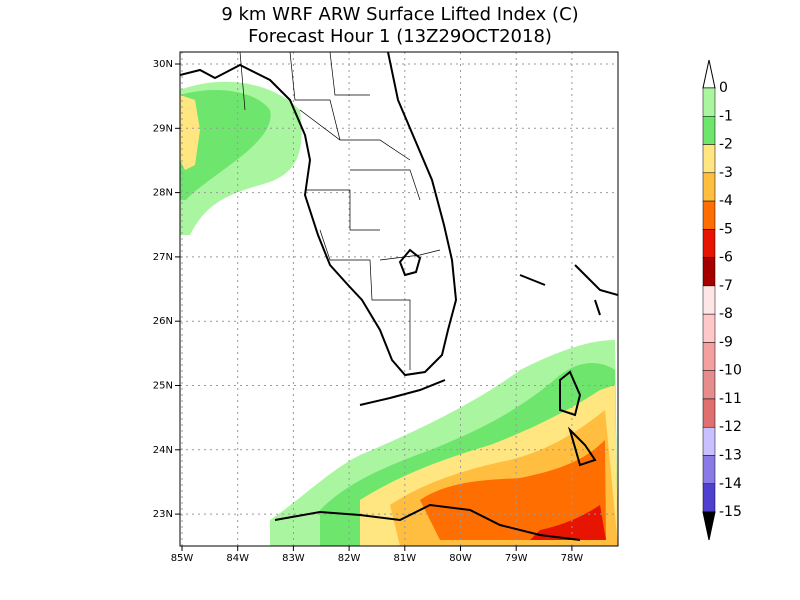  What do you see at coordinates (723, 88) in the screenshot?
I see `colorbar-label: 0` at bounding box center [723, 88].